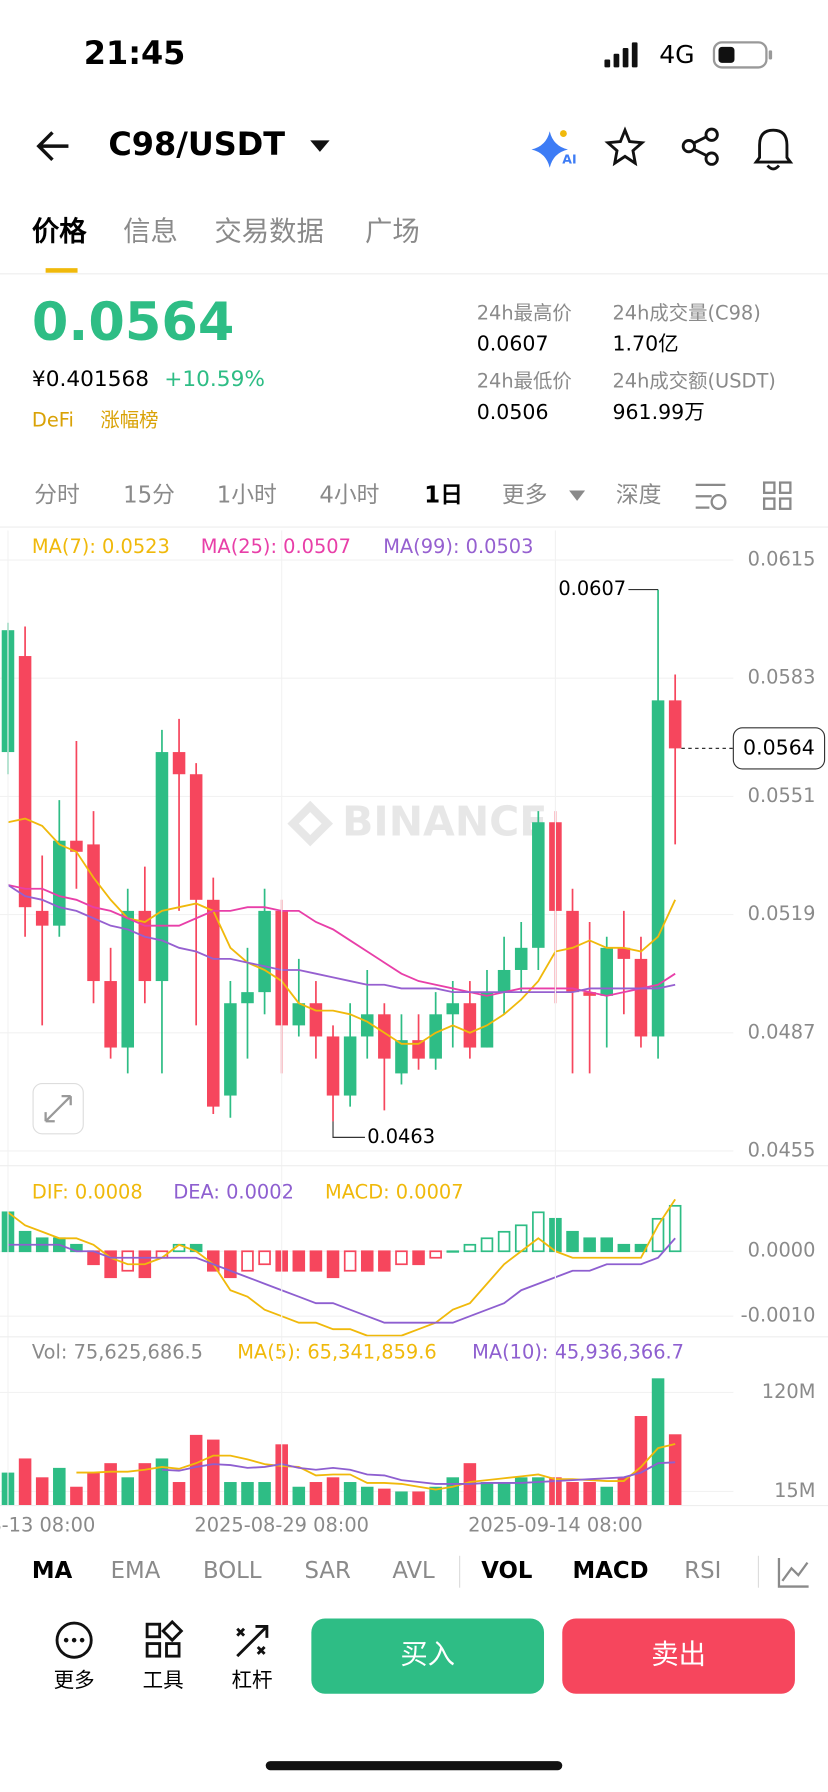 This screenshot has height=1792, width=828. I want to click on indicator: AVL, so click(413, 1571).